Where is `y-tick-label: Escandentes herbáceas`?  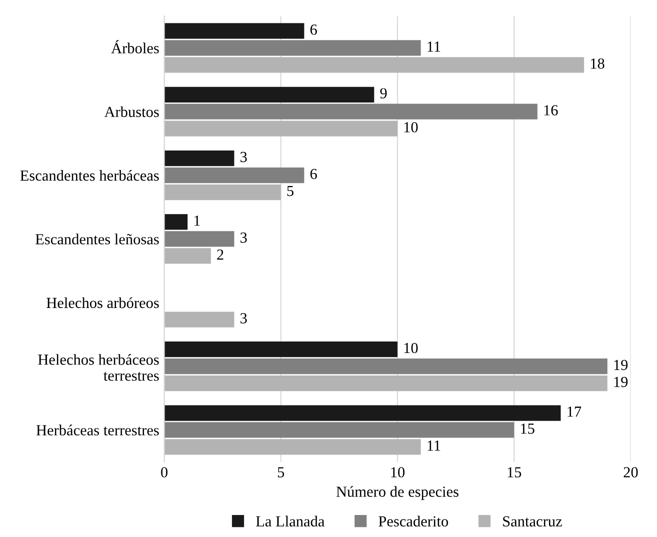 y-tick-label: Escandentes herbáceas is located at coordinates (89, 175).